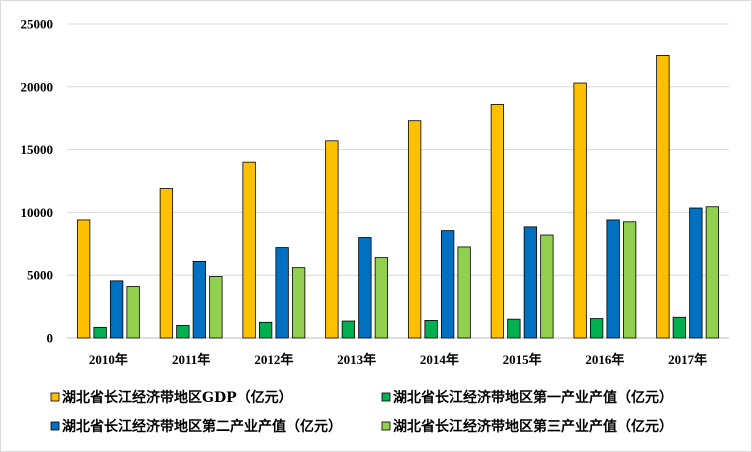 Image resolution: width=752 pixels, height=452 pixels. What do you see at coordinates (40, 275) in the screenshot?
I see `y-tick-label: 5000` at bounding box center [40, 275].